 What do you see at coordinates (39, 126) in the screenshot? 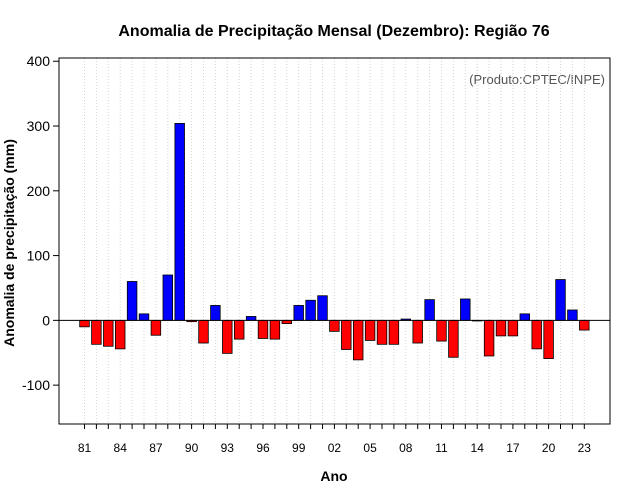
I see `y-tick-label-300: 300` at bounding box center [39, 126].